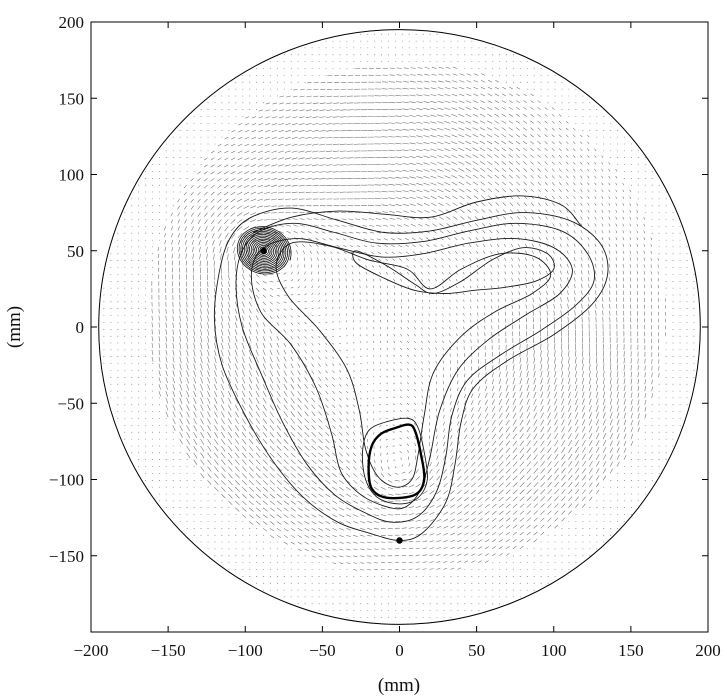 This screenshot has width=727, height=698. I want to click on x-tick-label: −100, so click(245, 650).